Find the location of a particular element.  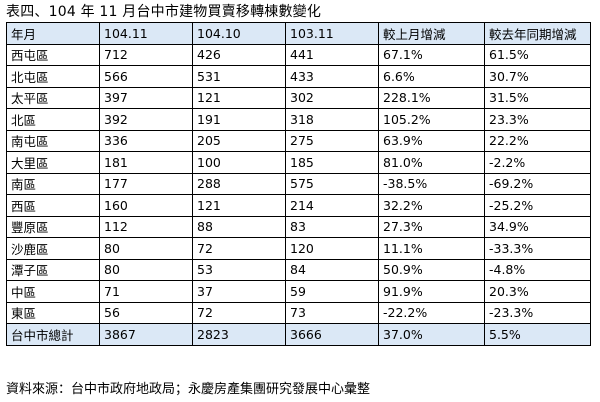

source-note: 資料來源：台中市政府地政局；永慶房產集團研究發展中心彙整 is located at coordinates (188, 389).